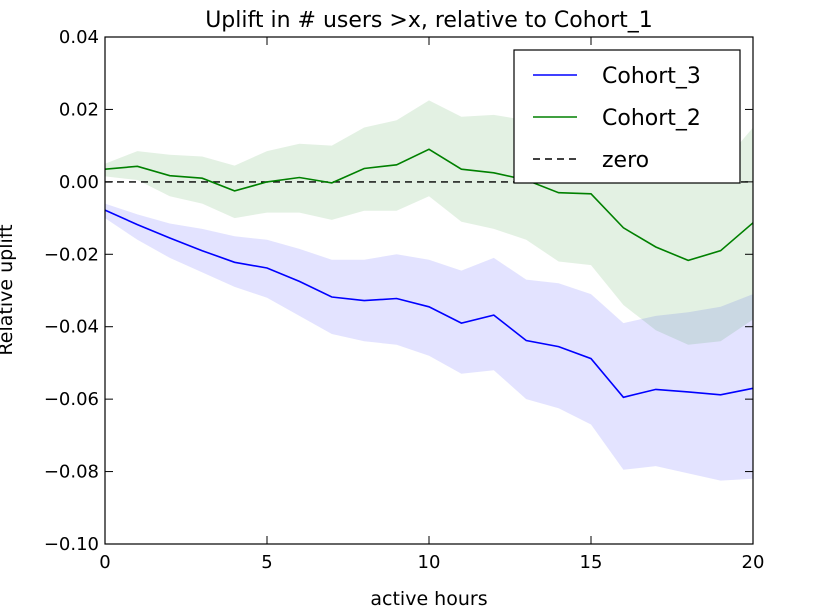 Image resolution: width=837 pixels, height=615 pixels. What do you see at coordinates (428, 599) in the screenshot?
I see `x-axis-label: active hours` at bounding box center [428, 599].